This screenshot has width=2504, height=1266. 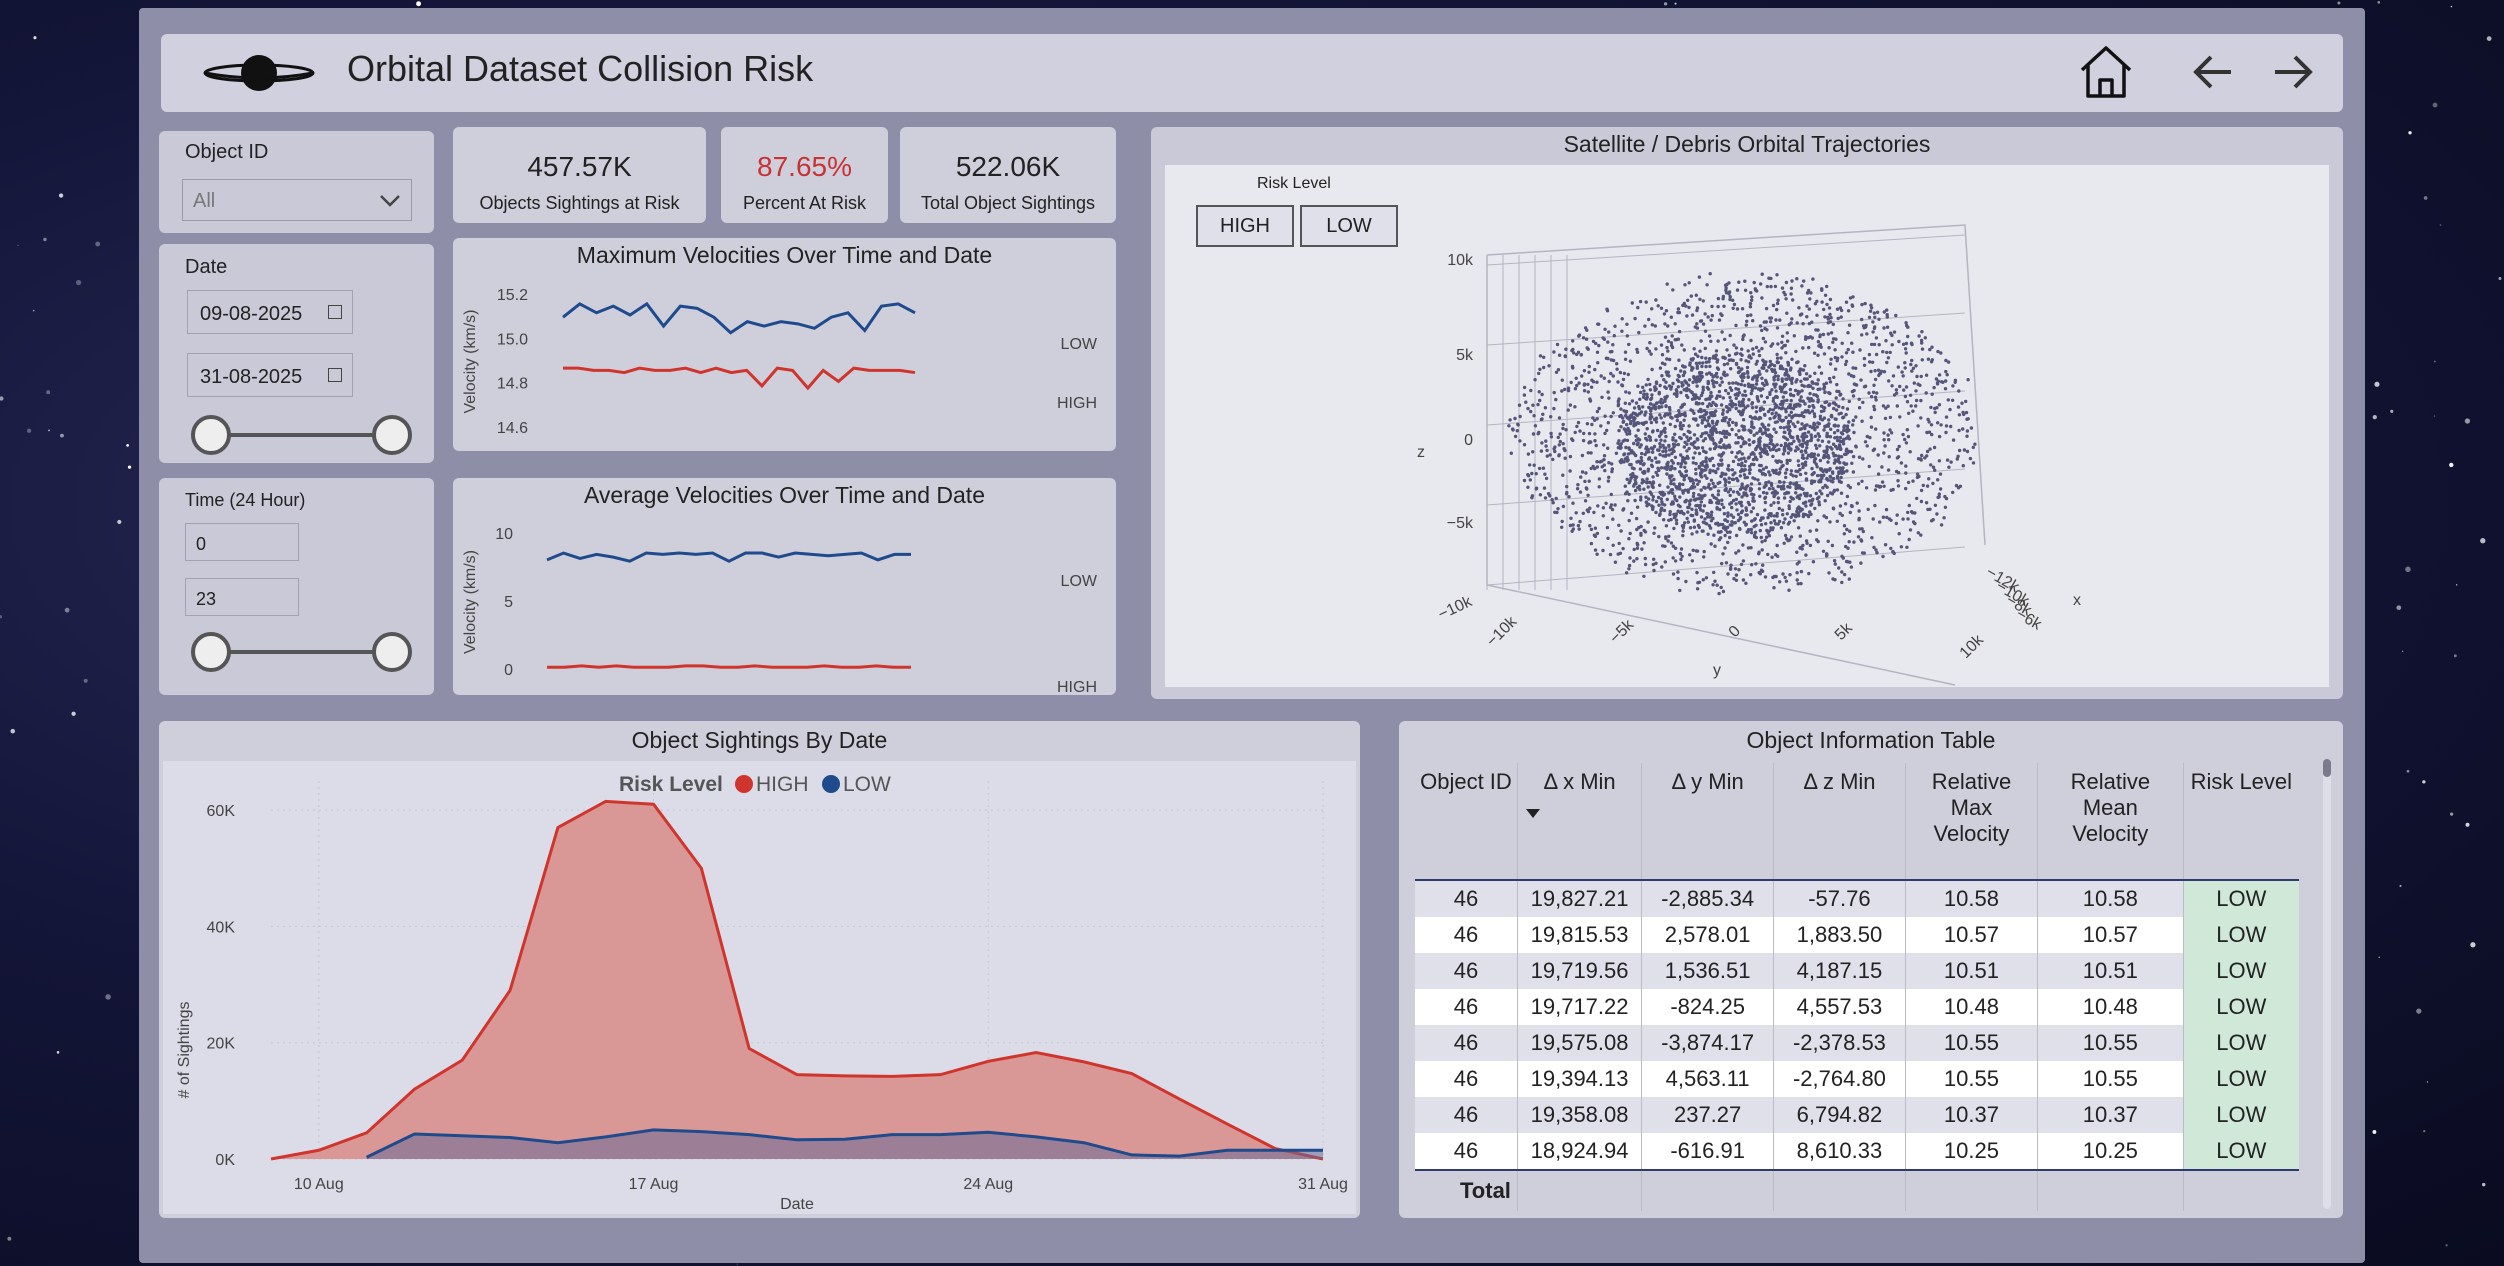 What do you see at coordinates (211, 652) in the screenshot?
I see `time-slider-start-handle` at bounding box center [211, 652].